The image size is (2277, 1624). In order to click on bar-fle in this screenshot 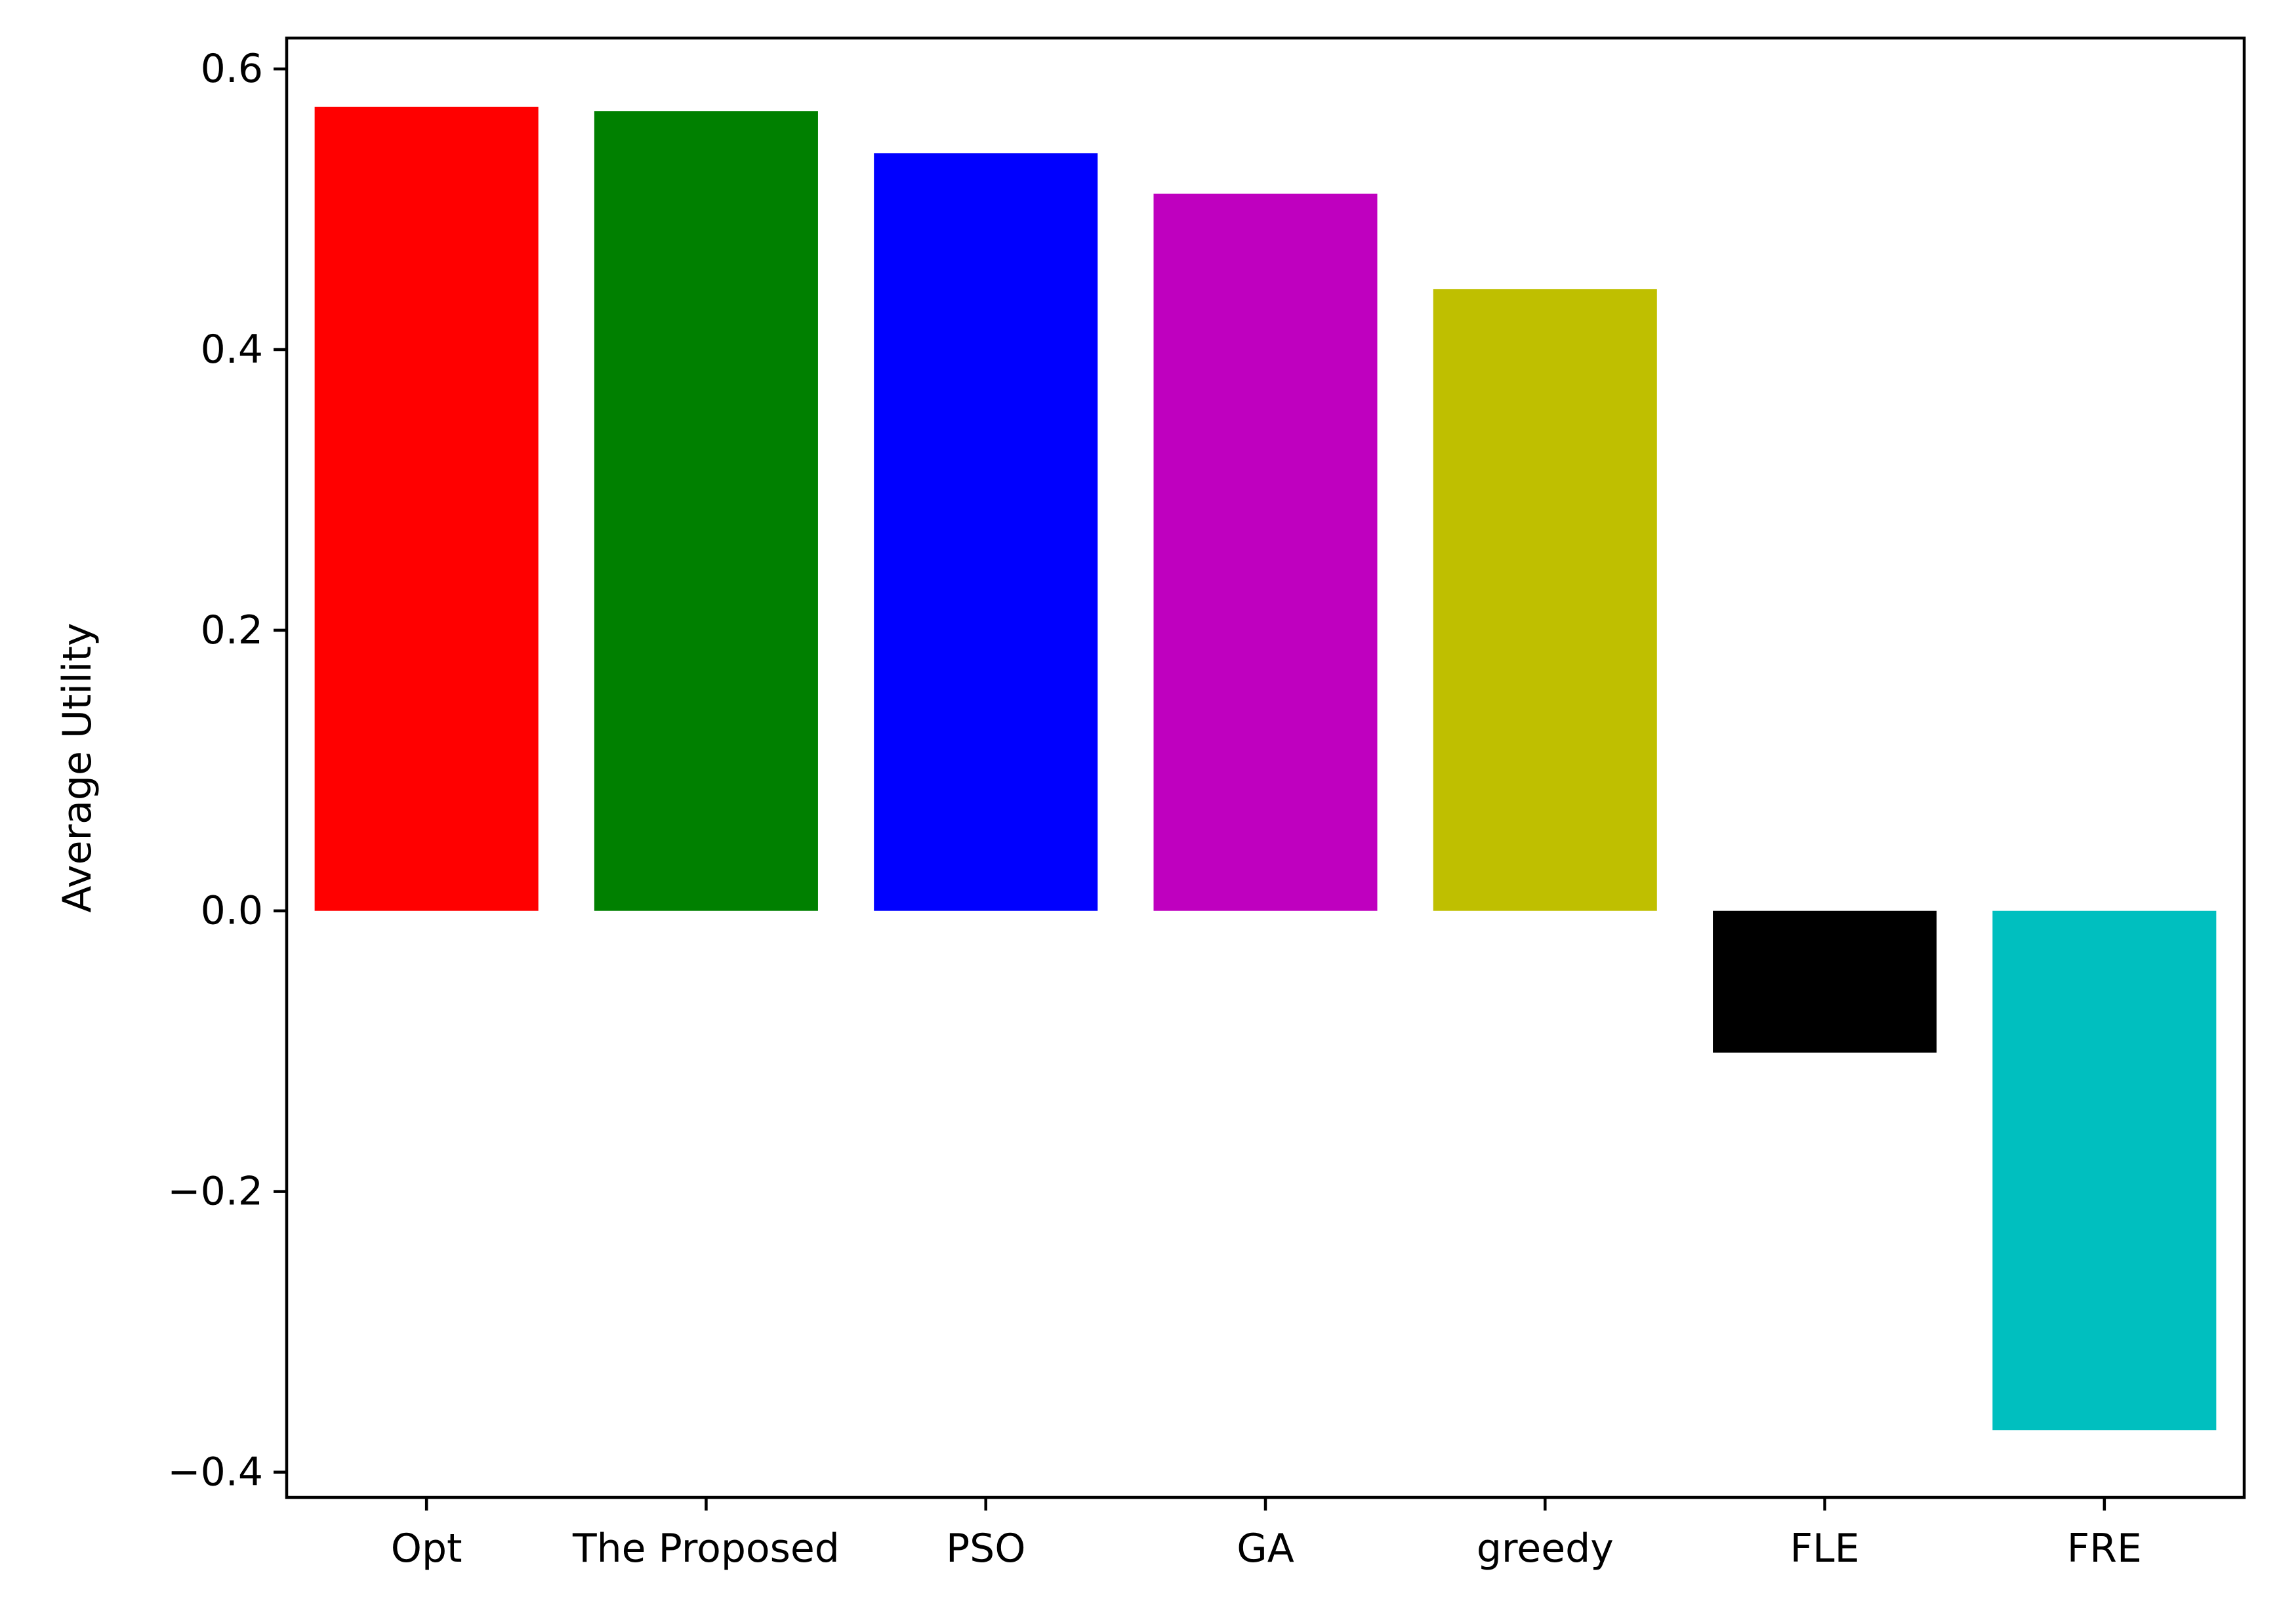, I will do `click(1825, 982)`.